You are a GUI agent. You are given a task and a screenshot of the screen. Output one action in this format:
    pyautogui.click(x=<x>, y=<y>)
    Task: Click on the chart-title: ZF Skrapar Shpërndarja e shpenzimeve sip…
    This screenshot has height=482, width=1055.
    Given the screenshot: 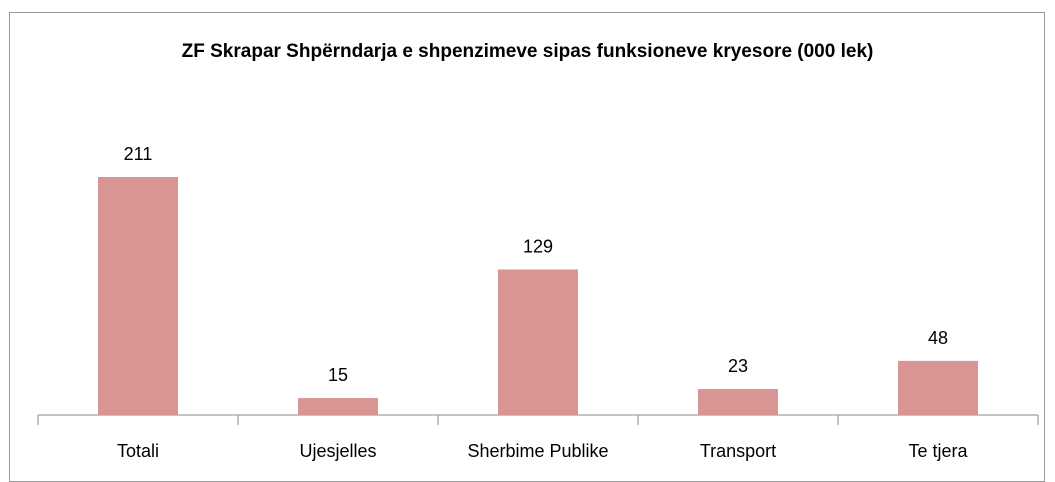 What is the action you would take?
    pyautogui.click(x=527, y=51)
    